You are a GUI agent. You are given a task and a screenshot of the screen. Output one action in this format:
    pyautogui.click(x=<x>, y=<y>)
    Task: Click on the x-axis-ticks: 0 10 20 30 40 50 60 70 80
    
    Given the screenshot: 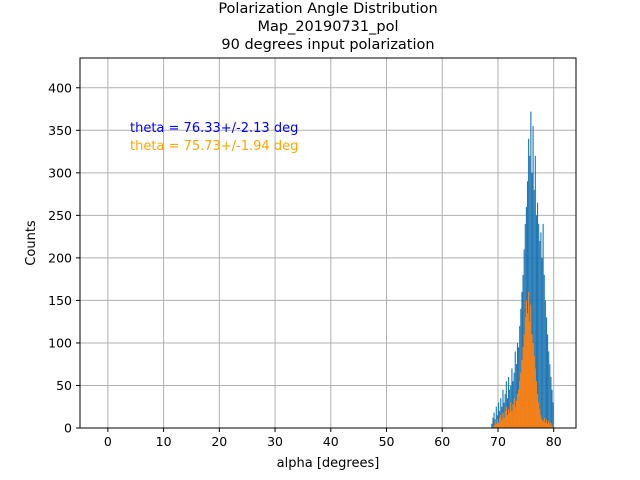 What is the action you would take?
    pyautogui.click(x=333, y=438)
    